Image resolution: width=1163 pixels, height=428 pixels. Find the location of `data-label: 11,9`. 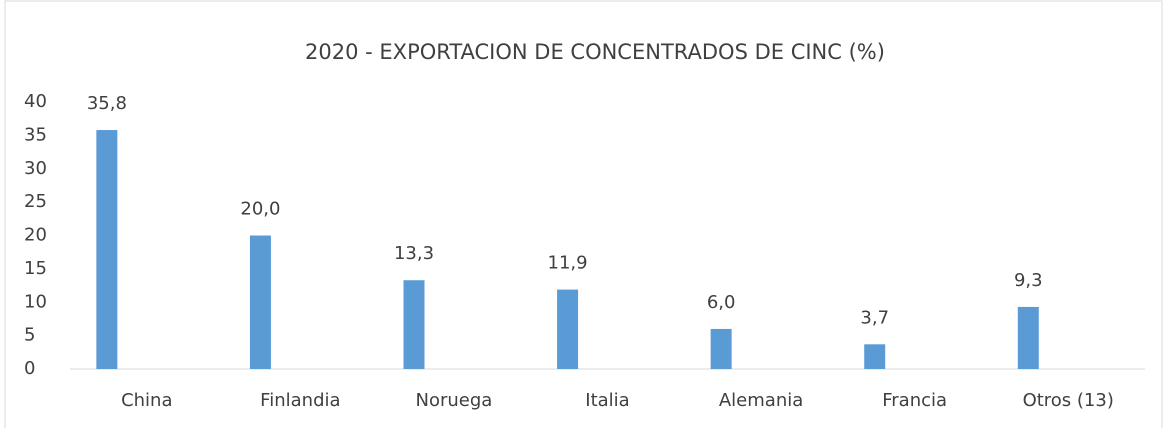

data-label: 11,9 is located at coordinates (568, 263).